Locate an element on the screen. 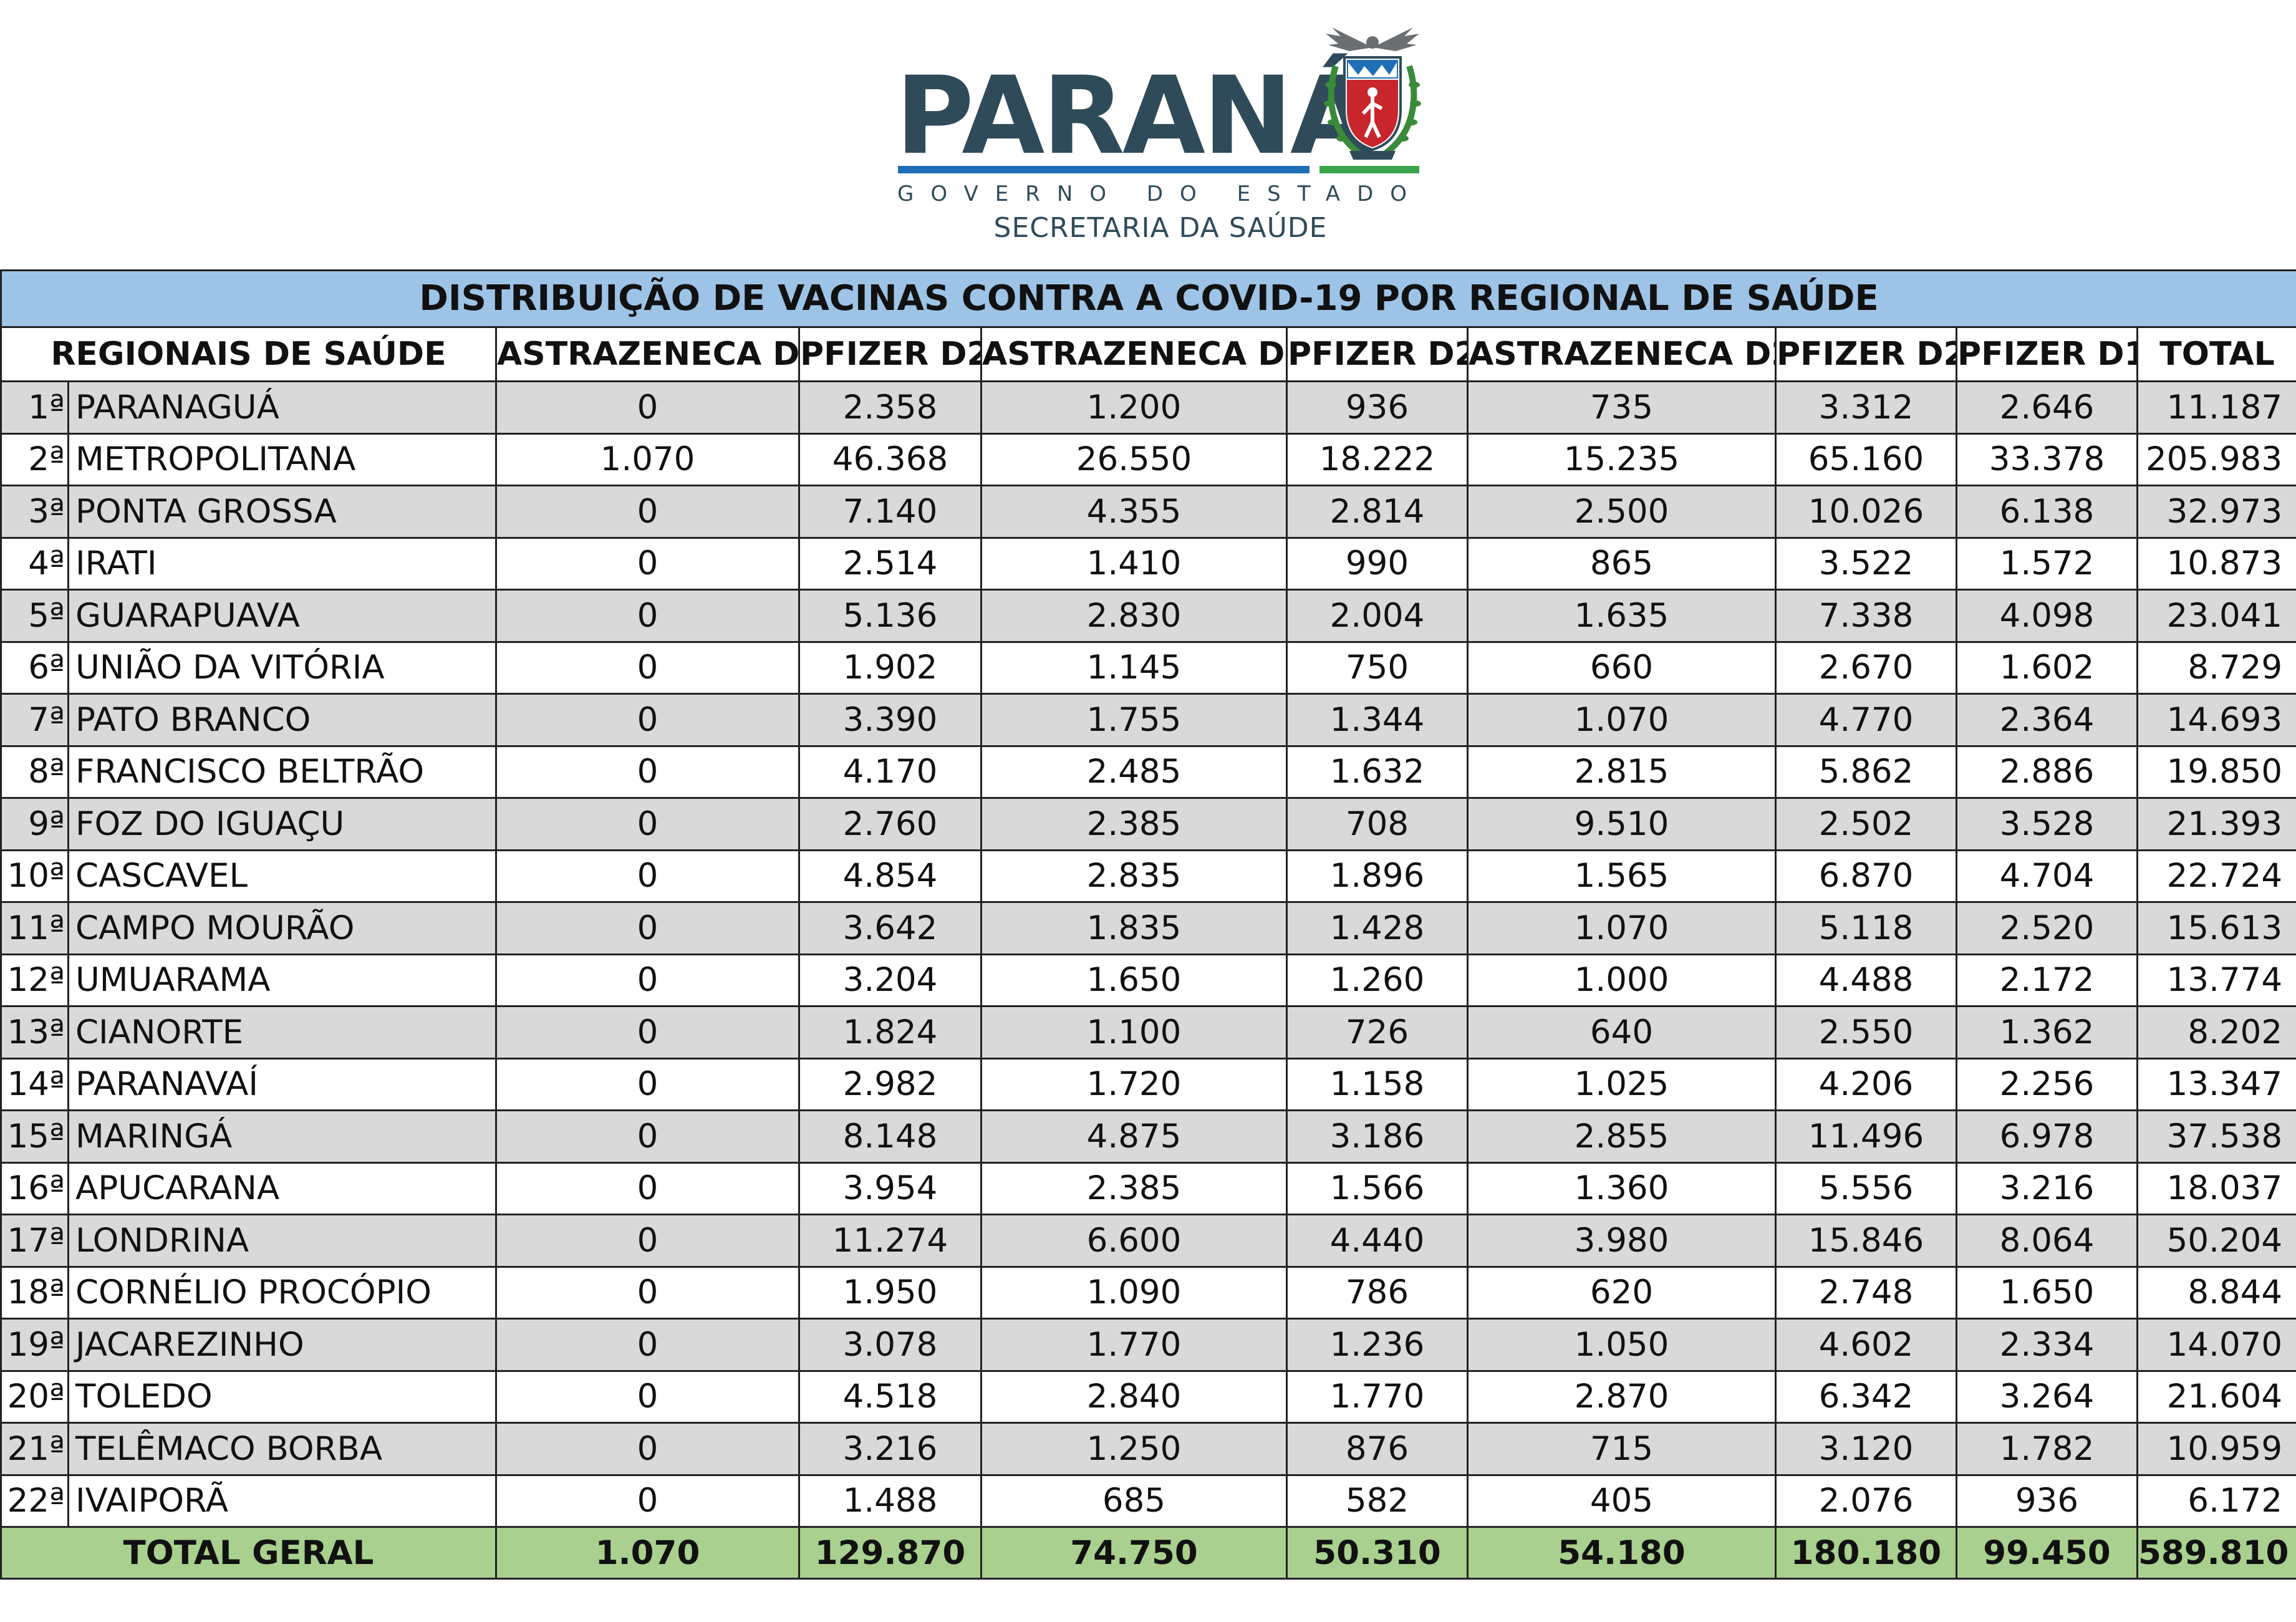 This screenshot has width=2296, height=1622. row-value-cell: 3.522 is located at coordinates (1866, 563).